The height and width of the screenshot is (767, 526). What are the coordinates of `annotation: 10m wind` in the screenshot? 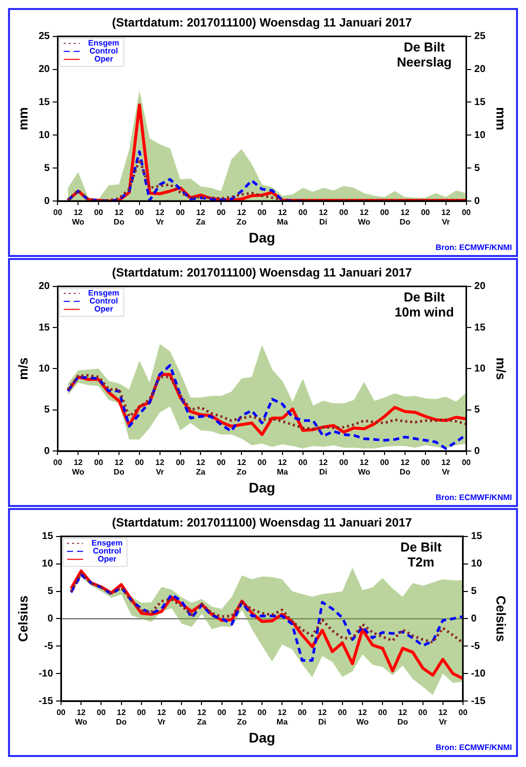 It's located at (424, 312).